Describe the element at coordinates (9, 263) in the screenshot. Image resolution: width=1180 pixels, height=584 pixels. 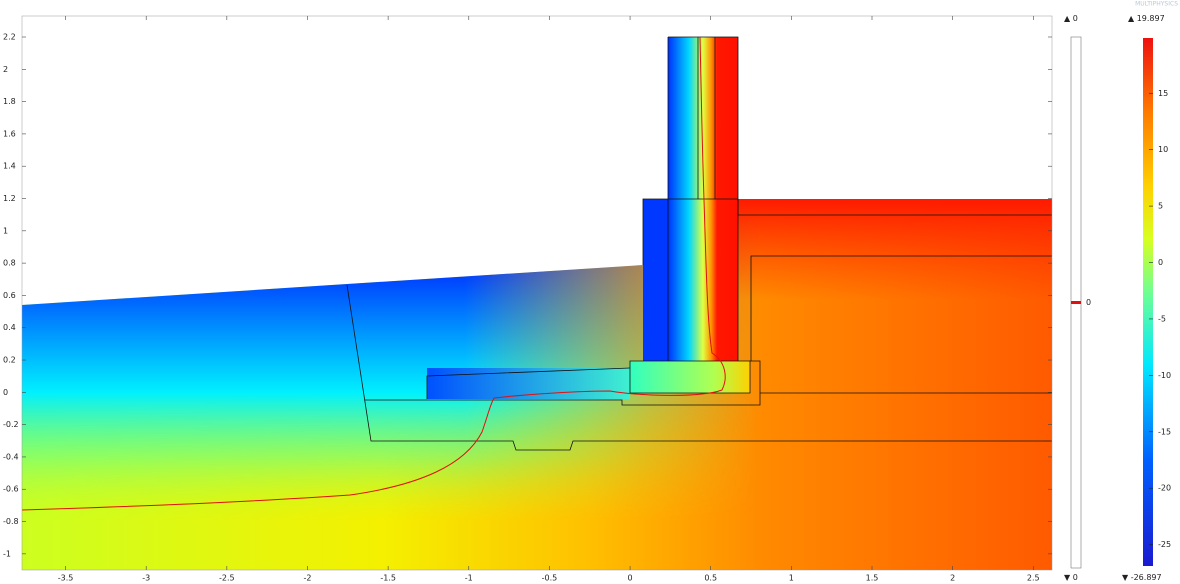
I see `y-tick-label: 0.8` at that location.